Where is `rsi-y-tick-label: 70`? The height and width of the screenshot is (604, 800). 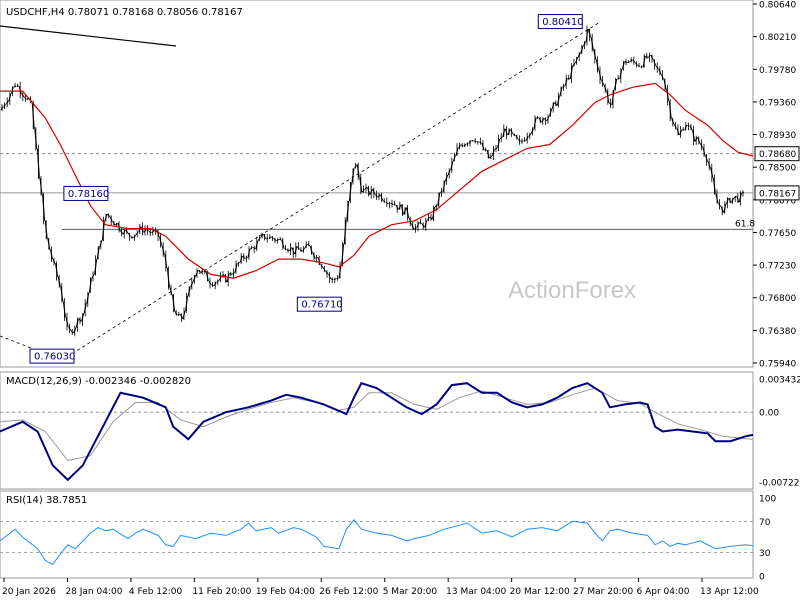 rsi-y-tick-label: 70 is located at coordinates (765, 523).